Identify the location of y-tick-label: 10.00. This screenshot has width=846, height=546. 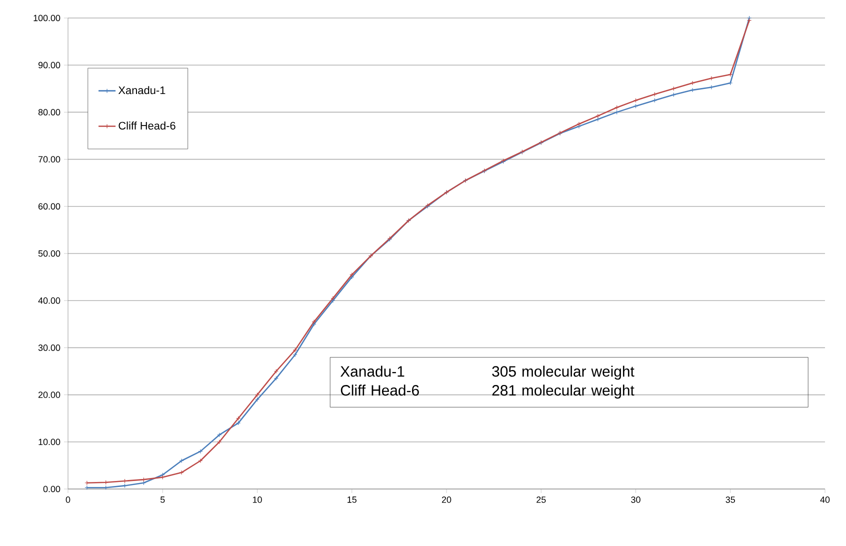
(49, 442).